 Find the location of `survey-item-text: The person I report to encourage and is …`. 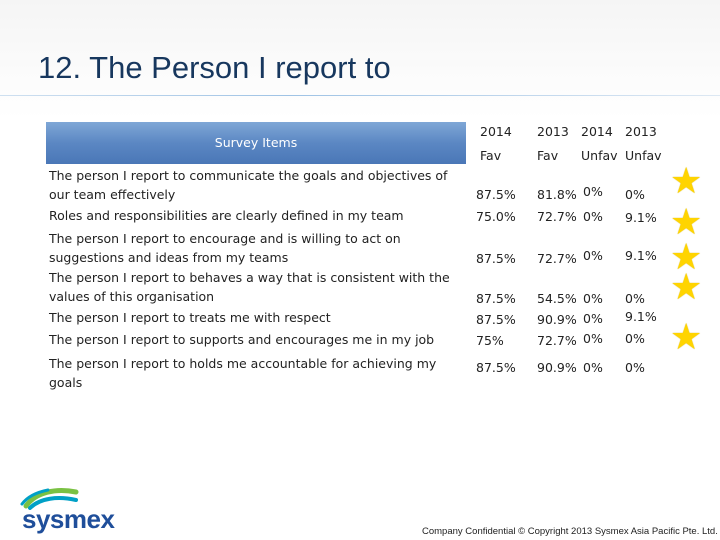

survey-item-text: The person I report to encourage and is … is located at coordinates (225, 248).